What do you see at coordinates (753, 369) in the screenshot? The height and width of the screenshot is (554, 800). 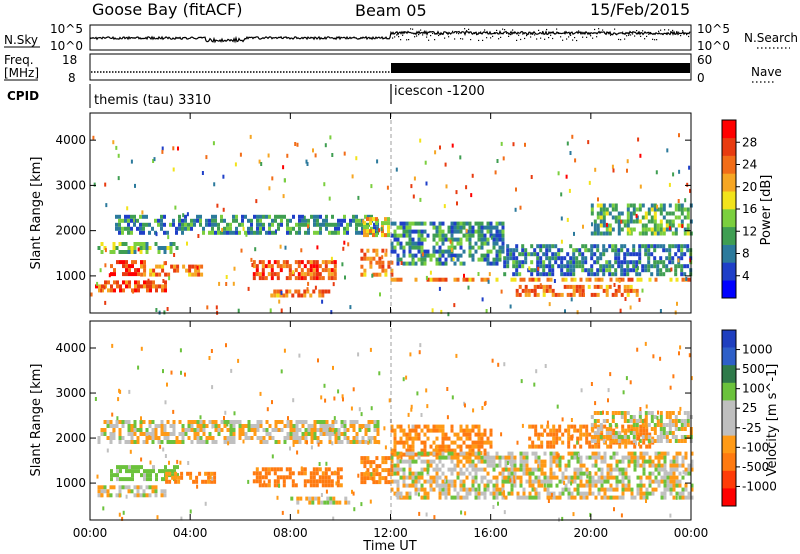 I see `velocity-colorbar-tick-label: 500` at bounding box center [753, 369].